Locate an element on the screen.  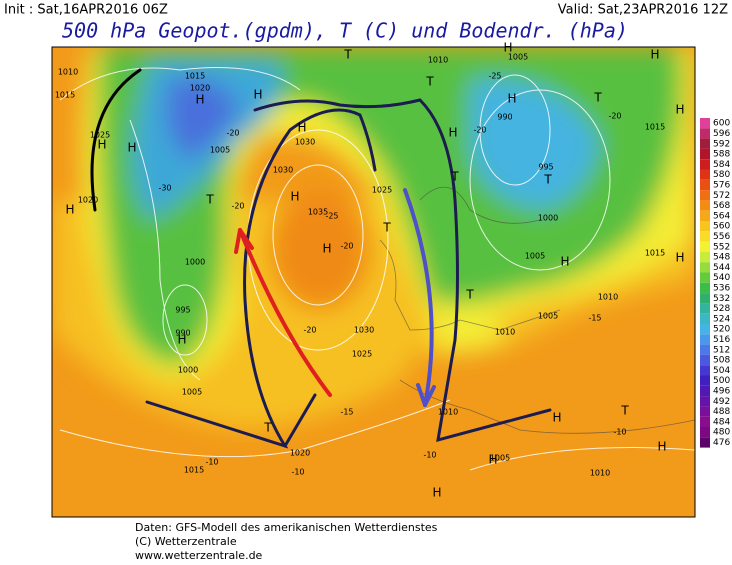
colorbar-label: 544 is located at coordinates (721, 268).